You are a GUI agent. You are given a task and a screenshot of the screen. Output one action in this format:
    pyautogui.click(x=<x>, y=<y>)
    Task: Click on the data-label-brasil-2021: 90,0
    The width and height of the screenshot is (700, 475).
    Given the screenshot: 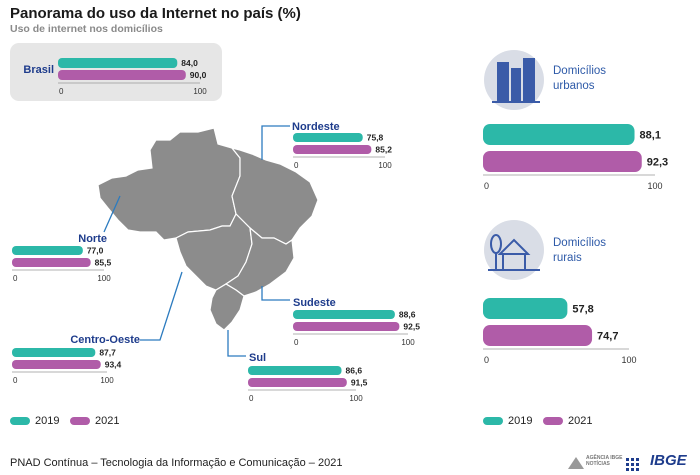 What is the action you would take?
    pyautogui.click(x=198, y=75)
    